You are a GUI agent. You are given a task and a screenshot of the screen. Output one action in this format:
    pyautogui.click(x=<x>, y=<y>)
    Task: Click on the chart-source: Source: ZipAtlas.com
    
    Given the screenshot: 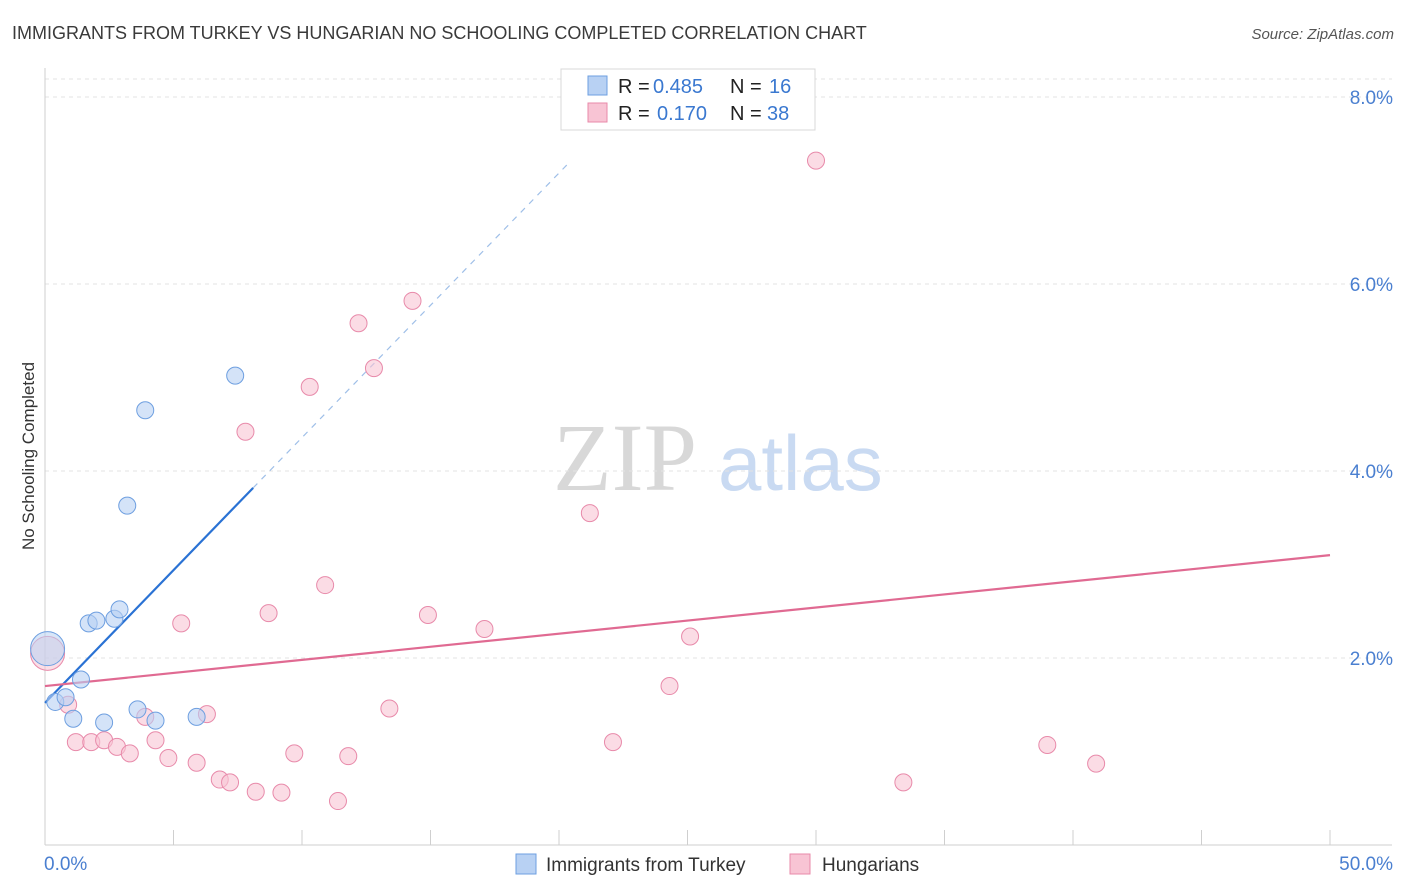 What is the action you would take?
    pyautogui.click(x=1322, y=34)
    